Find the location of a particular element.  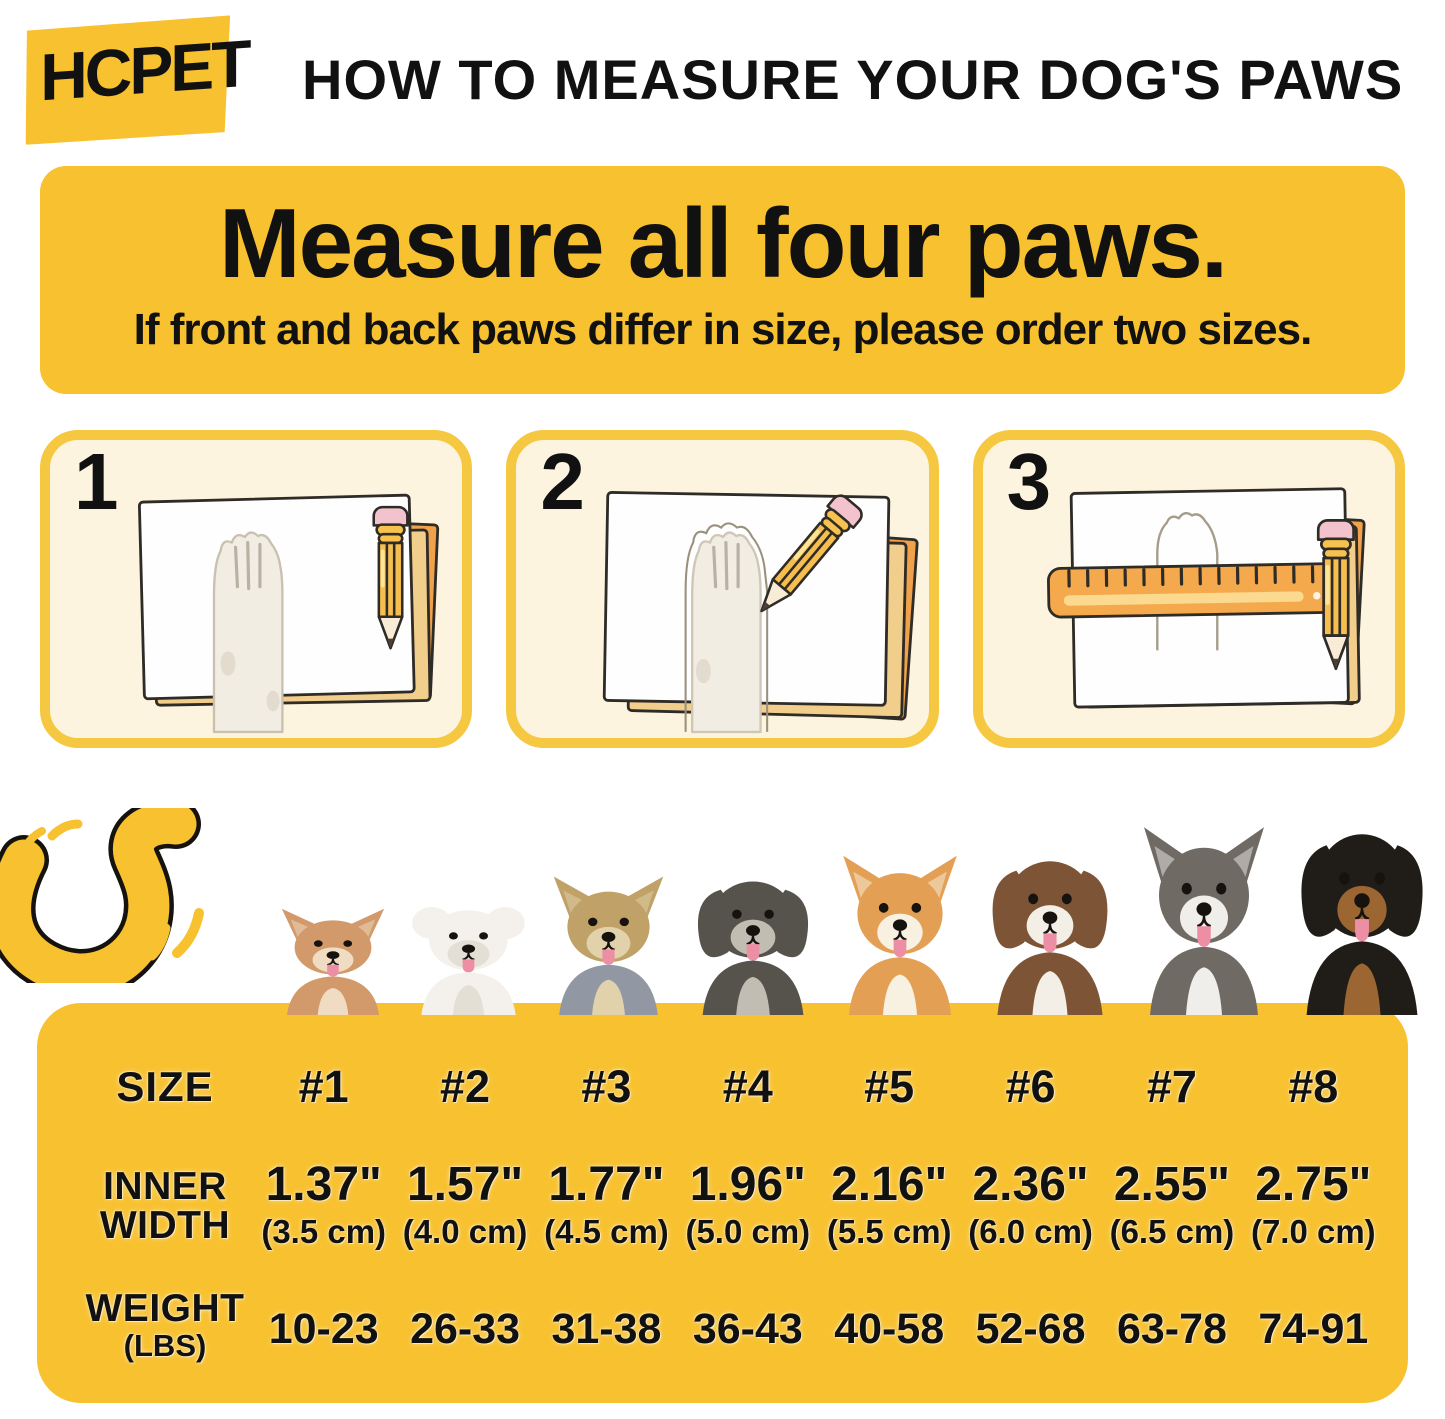

dog-photo-chihuahua is located at coordinates (333, 959).